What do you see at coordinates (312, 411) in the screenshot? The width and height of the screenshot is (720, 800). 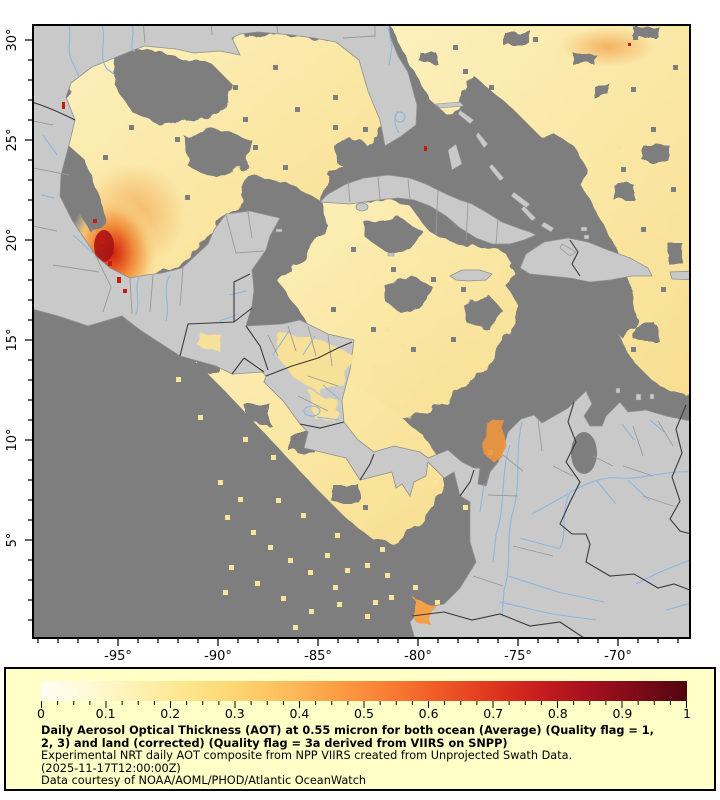 I see `lake-nicaragua` at bounding box center [312, 411].